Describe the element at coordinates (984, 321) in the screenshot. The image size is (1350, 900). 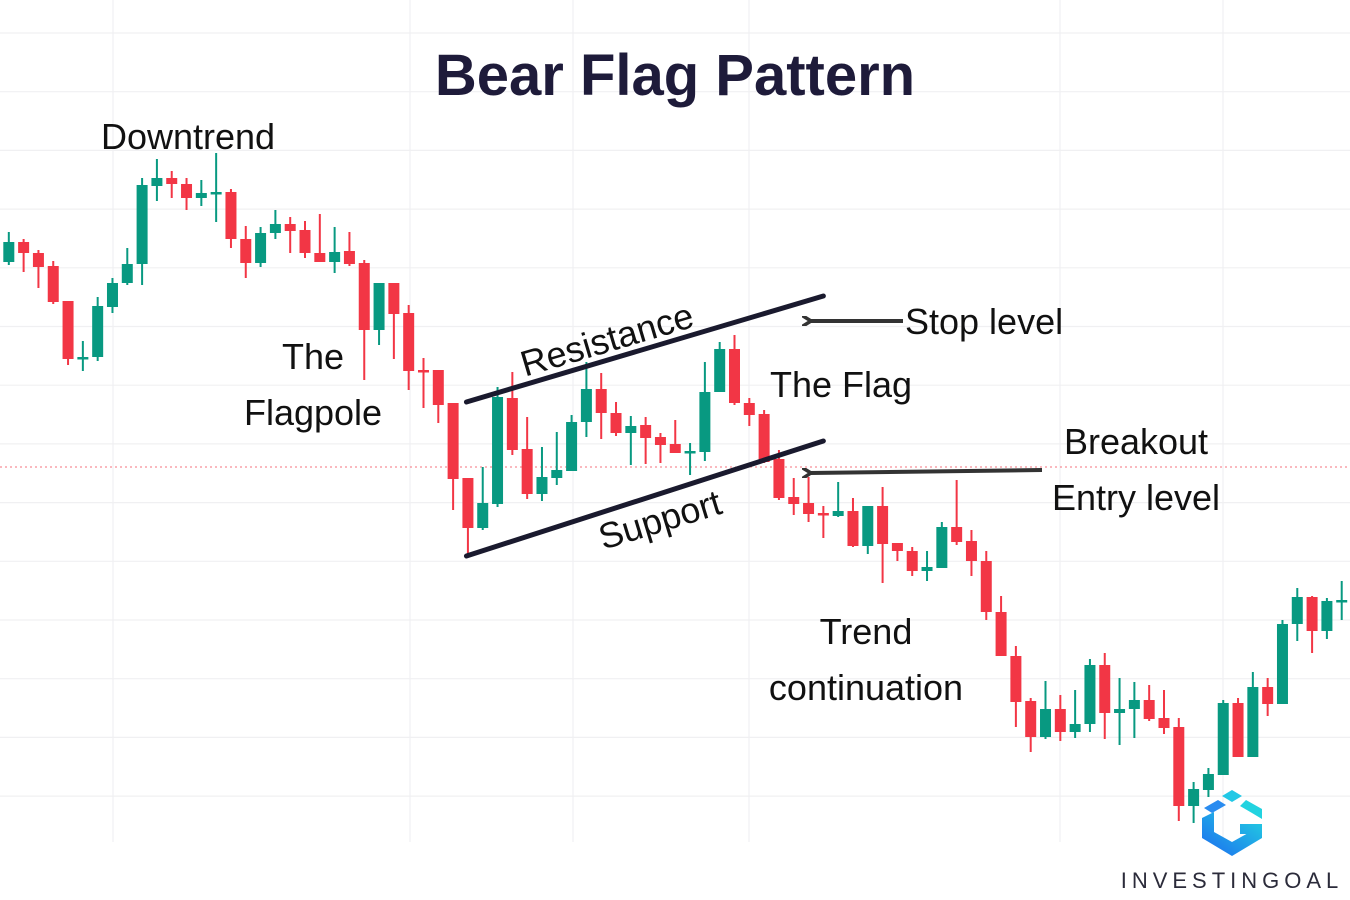
I see `label-stop-level: Stop level` at that location.